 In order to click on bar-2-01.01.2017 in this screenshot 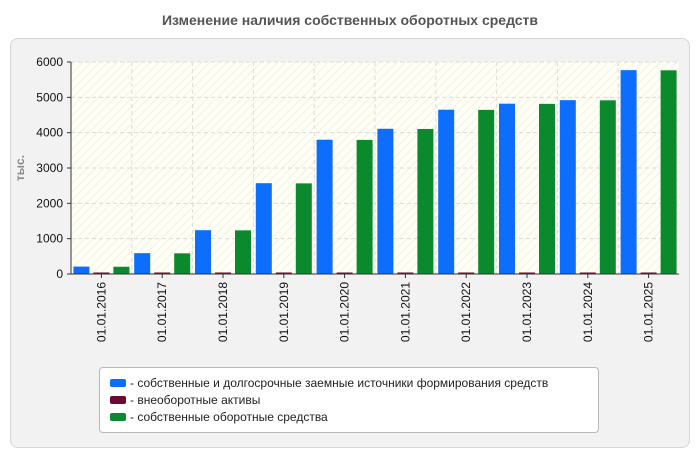, I will do `click(162, 273)`.